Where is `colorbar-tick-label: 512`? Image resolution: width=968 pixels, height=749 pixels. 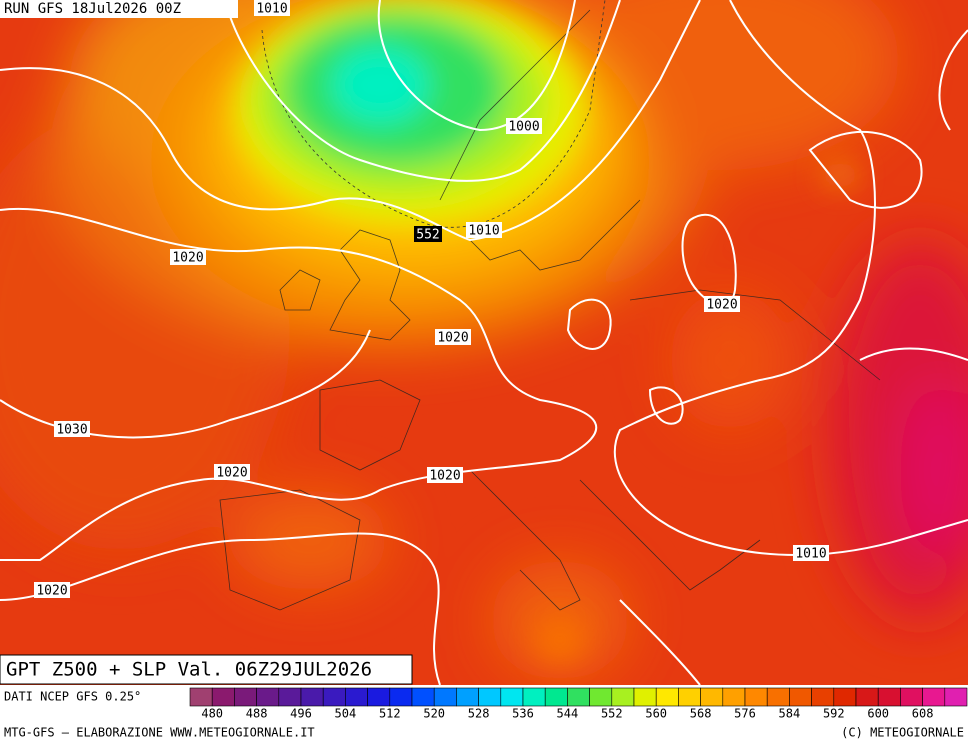 colorbar-tick-label: 512 is located at coordinates (390, 714).